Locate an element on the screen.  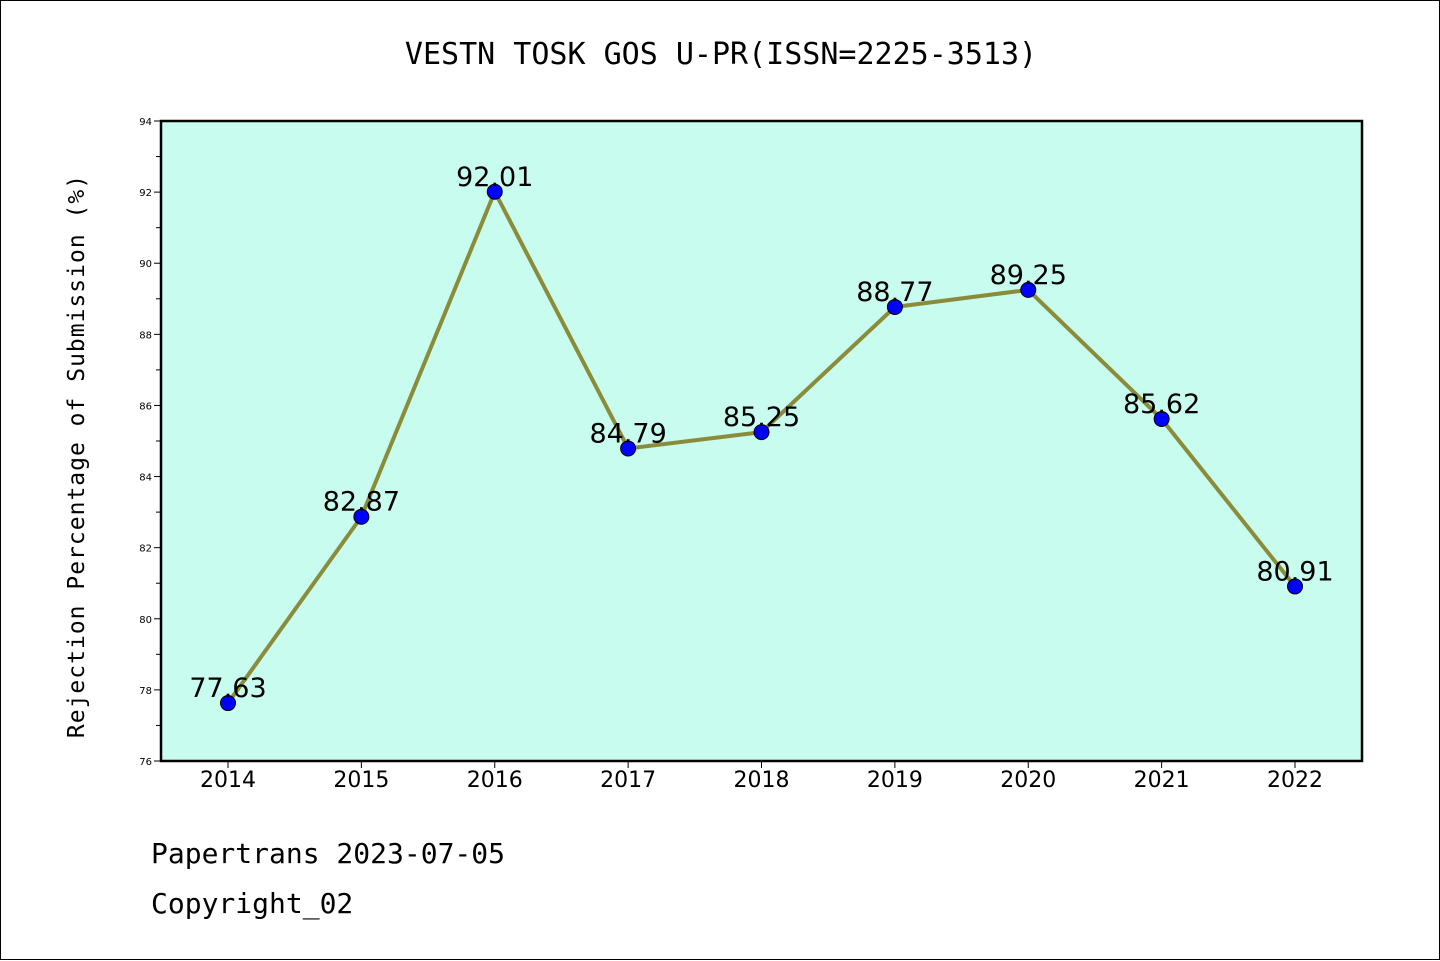
y-tick-label: 80 is located at coordinates (145, 620).